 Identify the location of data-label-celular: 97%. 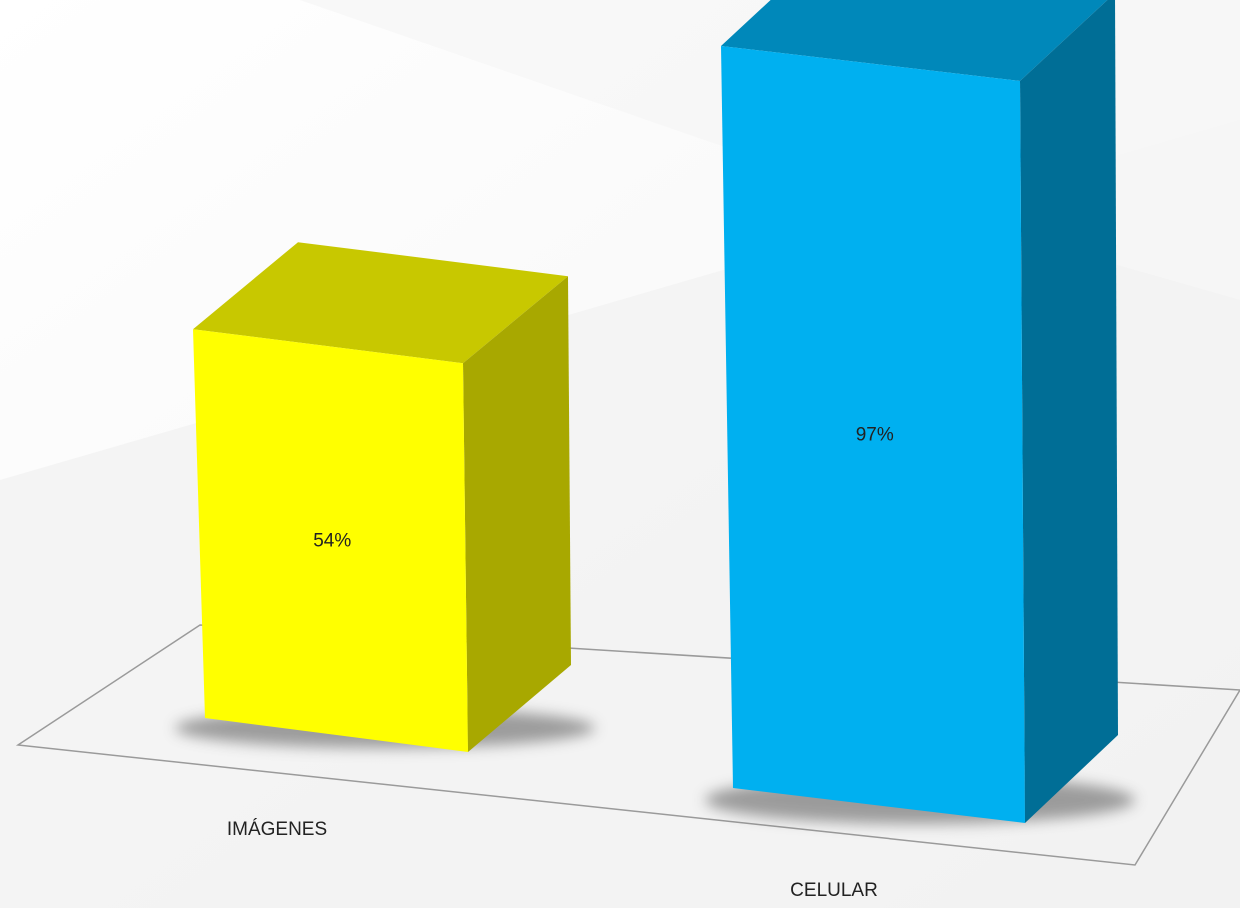
(875, 434).